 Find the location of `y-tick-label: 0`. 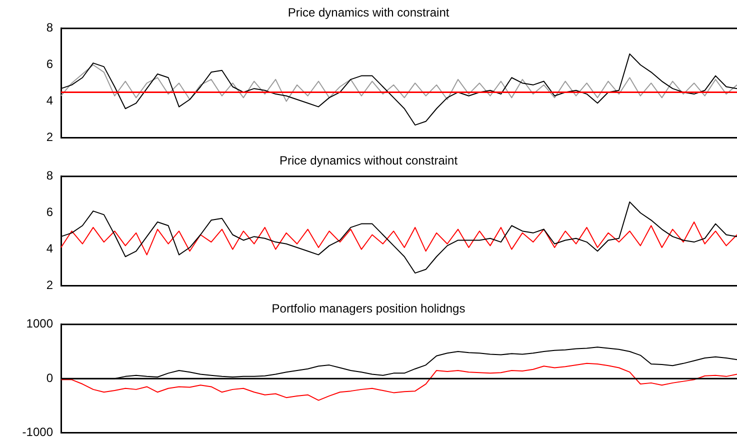

y-tick-label: 0 is located at coordinates (50, 377).